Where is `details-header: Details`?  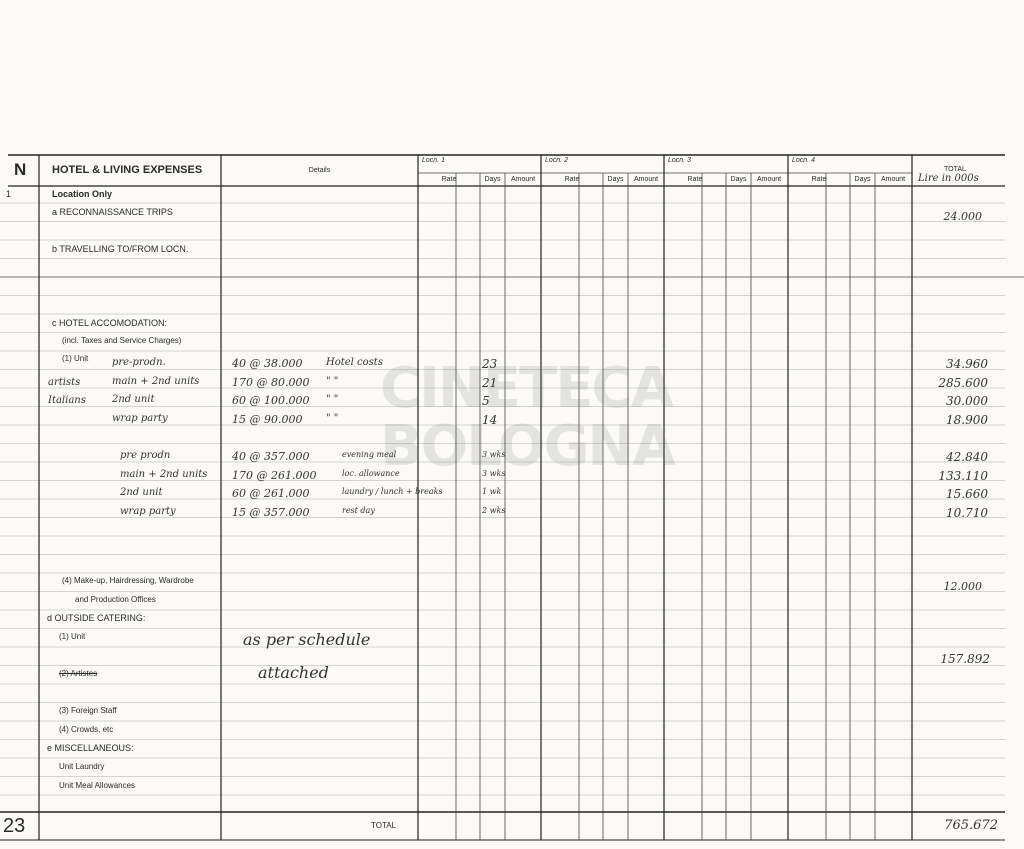
details-header: Details is located at coordinates (319, 170).